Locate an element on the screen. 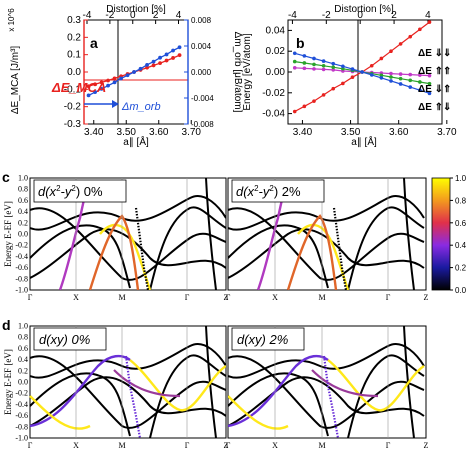  panel-a-top-label: Distortion [%] is located at coordinates (136, 9).